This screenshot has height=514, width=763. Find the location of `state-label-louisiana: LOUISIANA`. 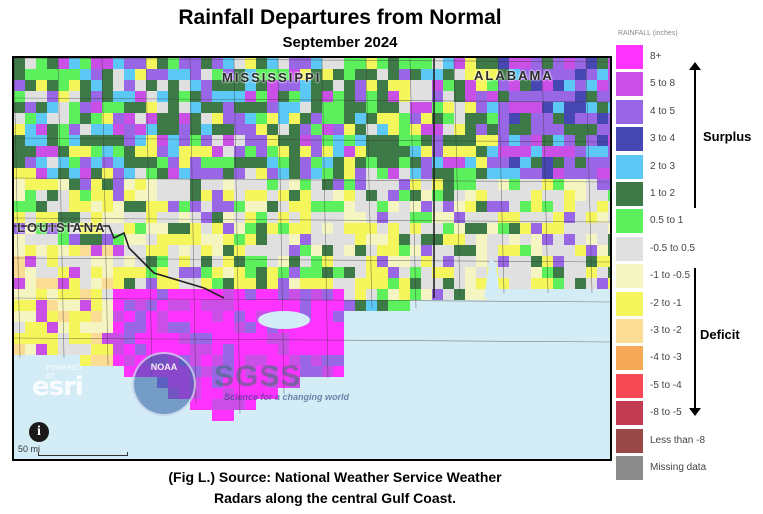

state-label-louisiana: LOUISIANA is located at coordinates (62, 227).